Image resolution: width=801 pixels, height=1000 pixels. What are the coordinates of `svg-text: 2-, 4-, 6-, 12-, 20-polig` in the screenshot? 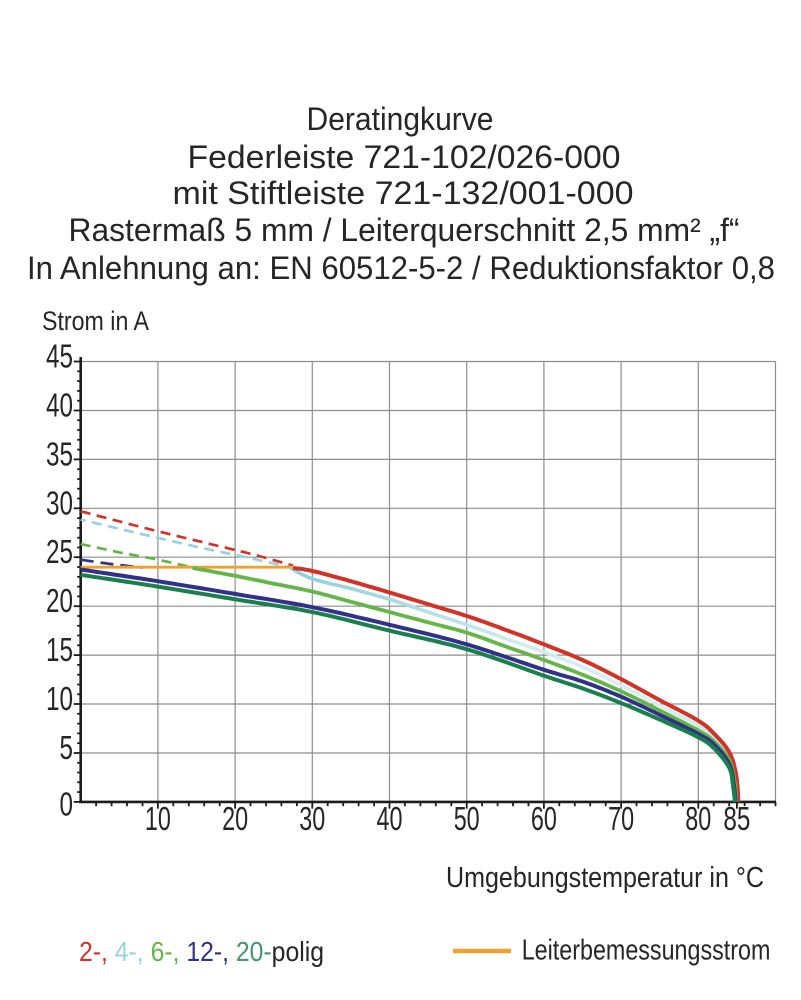 It's located at (201, 951).